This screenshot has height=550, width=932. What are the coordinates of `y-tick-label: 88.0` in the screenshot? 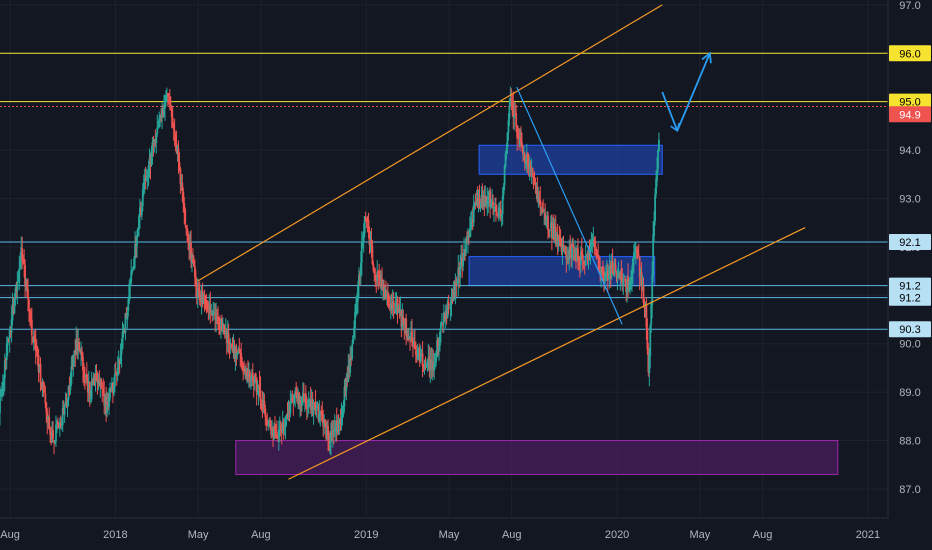 It's located at (909, 442).